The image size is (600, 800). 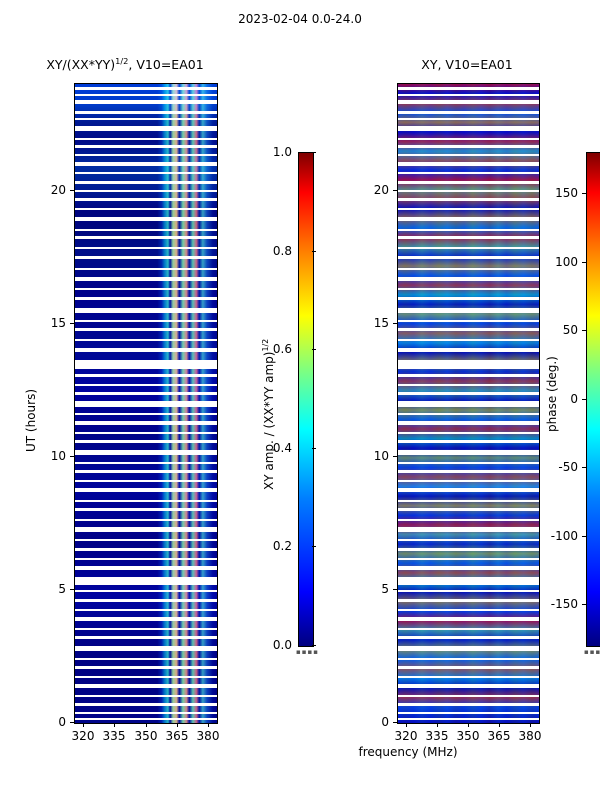 I want to click on left-cbar-label-3: 0.6, so click(x=282, y=349).